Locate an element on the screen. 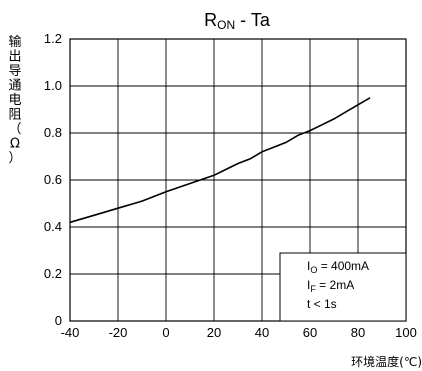 The width and height of the screenshot is (422, 371). x-tick-label: 0 is located at coordinates (165, 332).